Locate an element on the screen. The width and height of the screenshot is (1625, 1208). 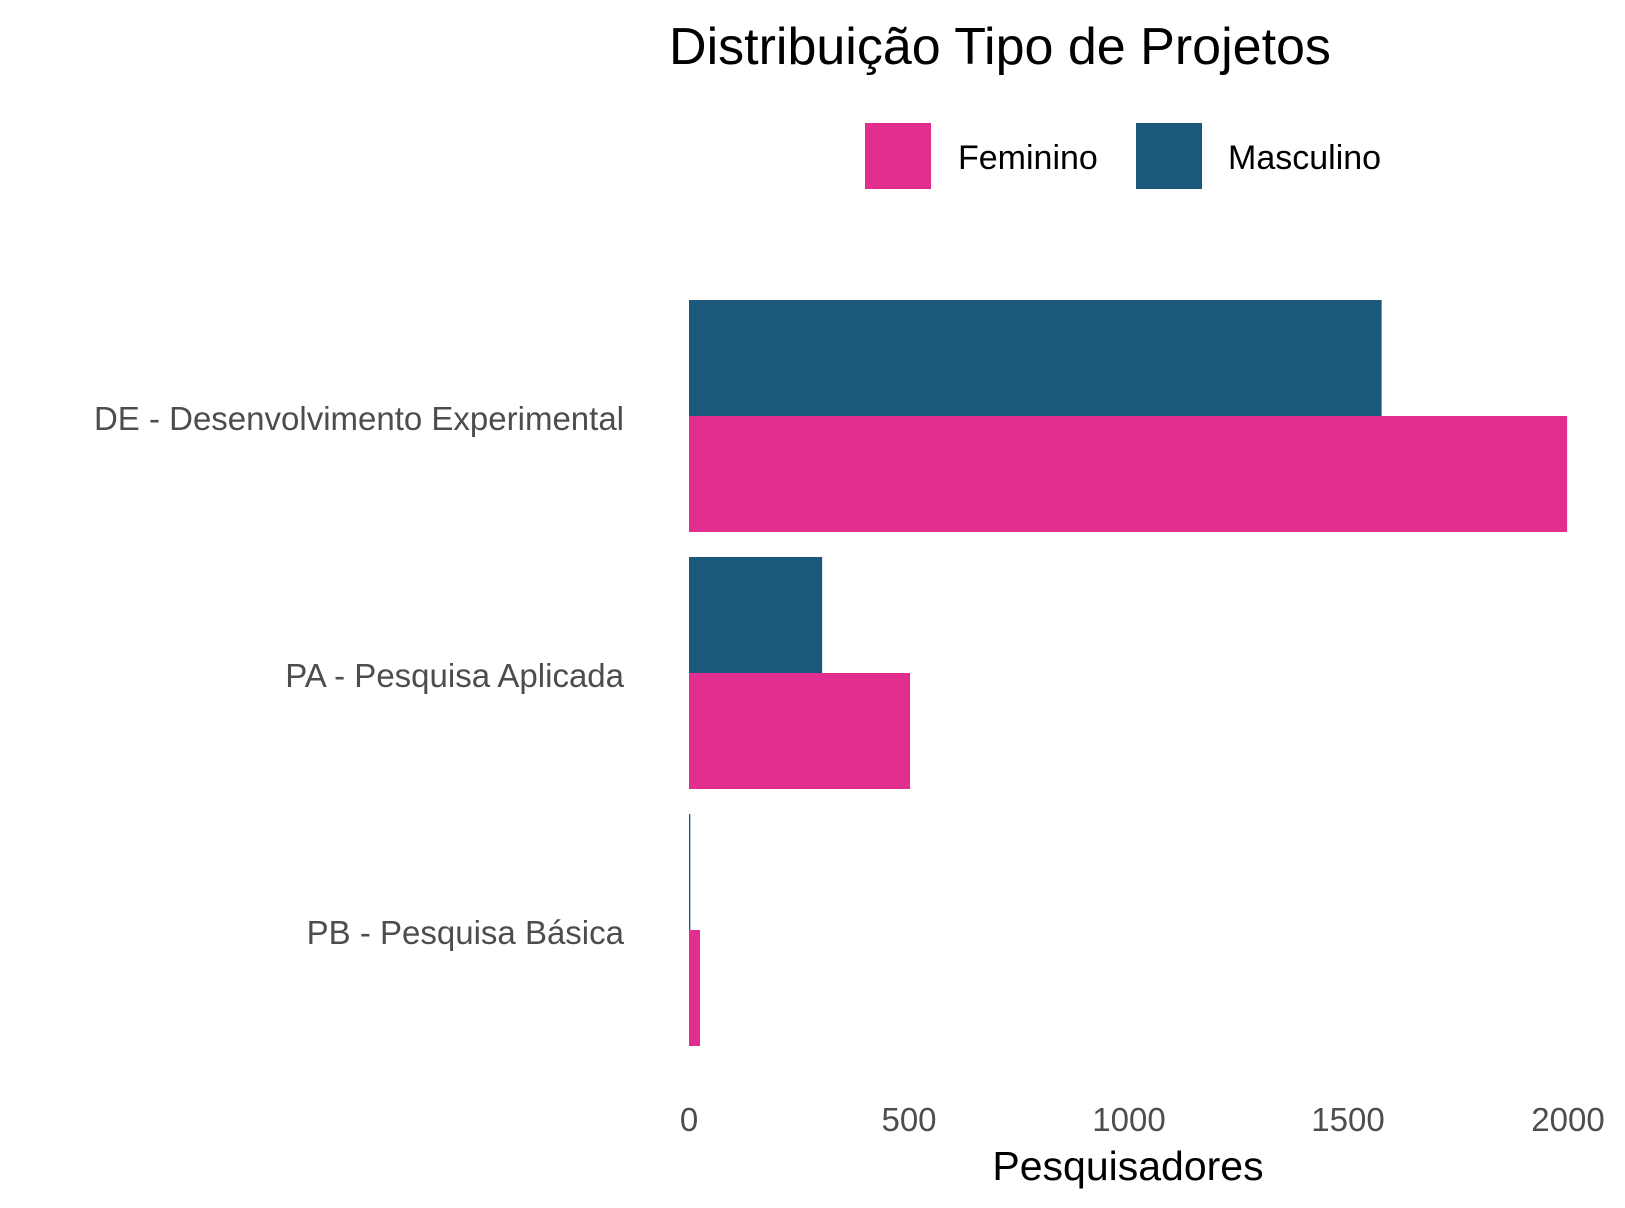
category-label-pb: PB - Pesquisa Básica is located at coordinates (466, 932).